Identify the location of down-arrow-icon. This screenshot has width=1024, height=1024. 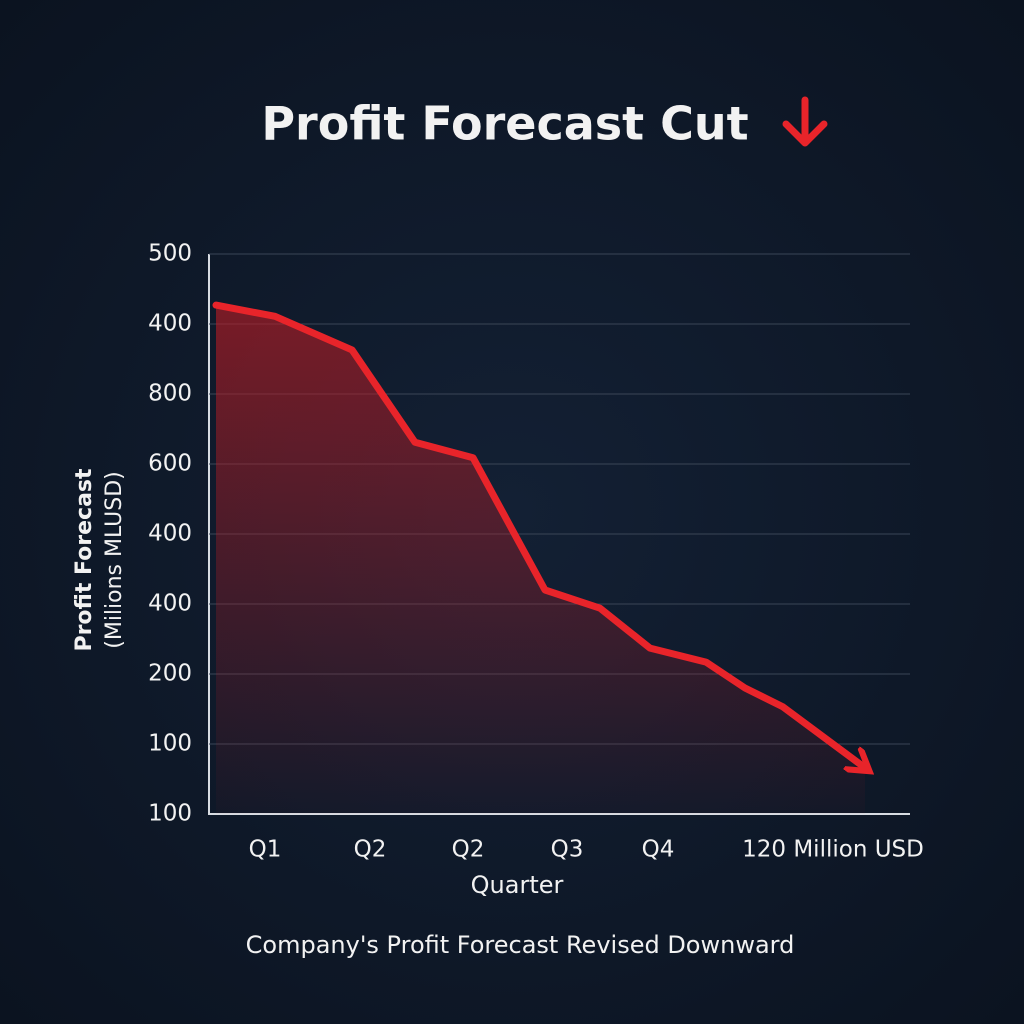
(805, 121).